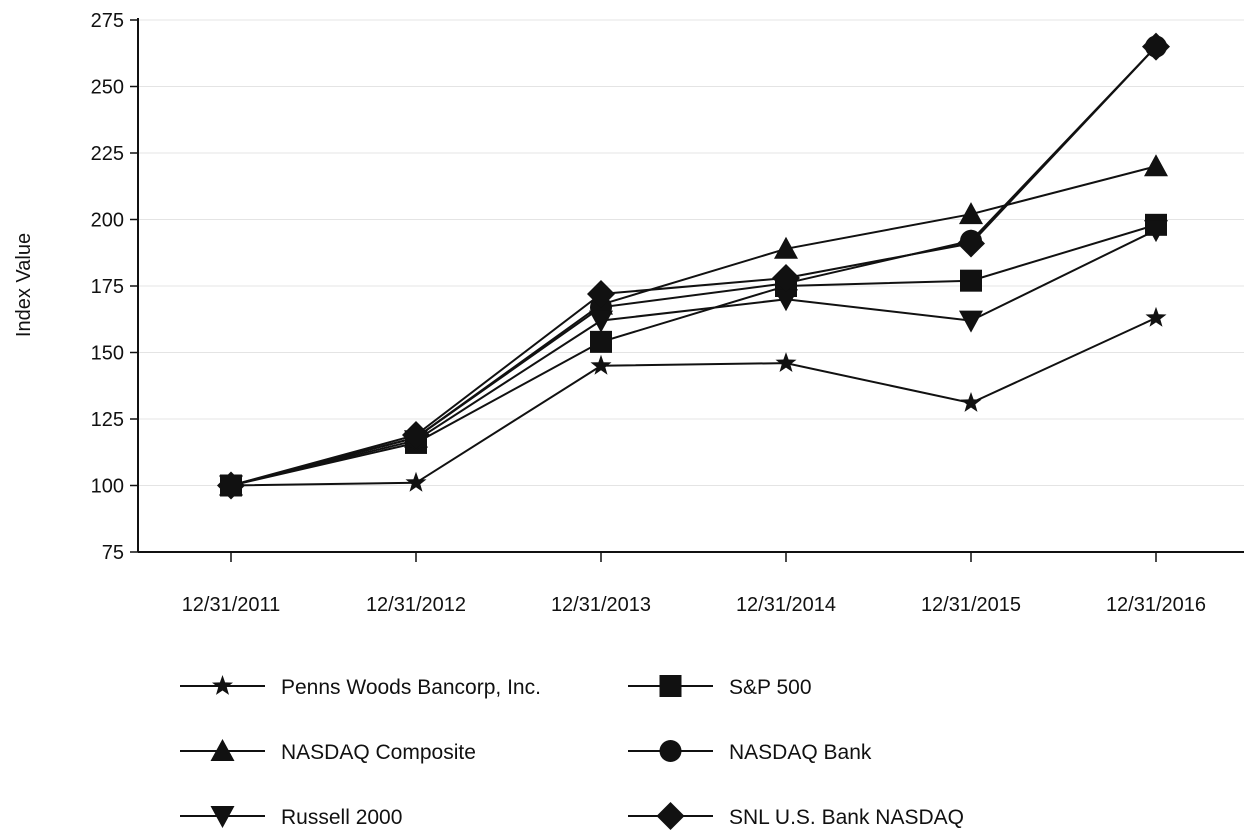  I want to click on x-tick-label: 12/31/2013, so click(601, 605).